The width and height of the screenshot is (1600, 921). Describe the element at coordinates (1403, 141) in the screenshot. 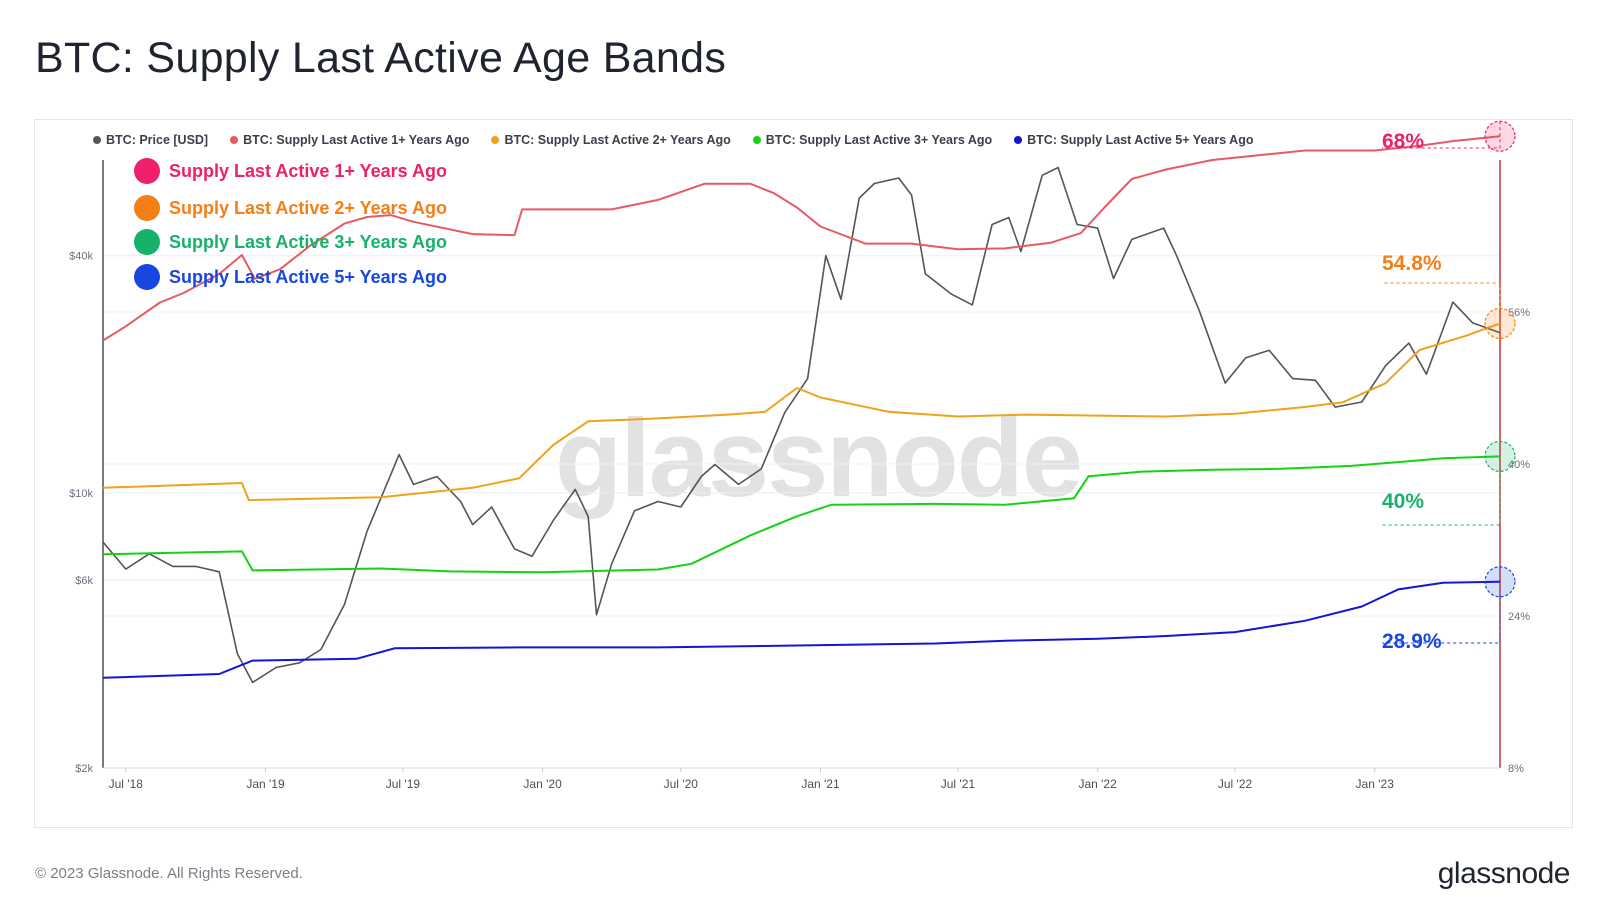

I see `callout-1y: 68%` at that location.